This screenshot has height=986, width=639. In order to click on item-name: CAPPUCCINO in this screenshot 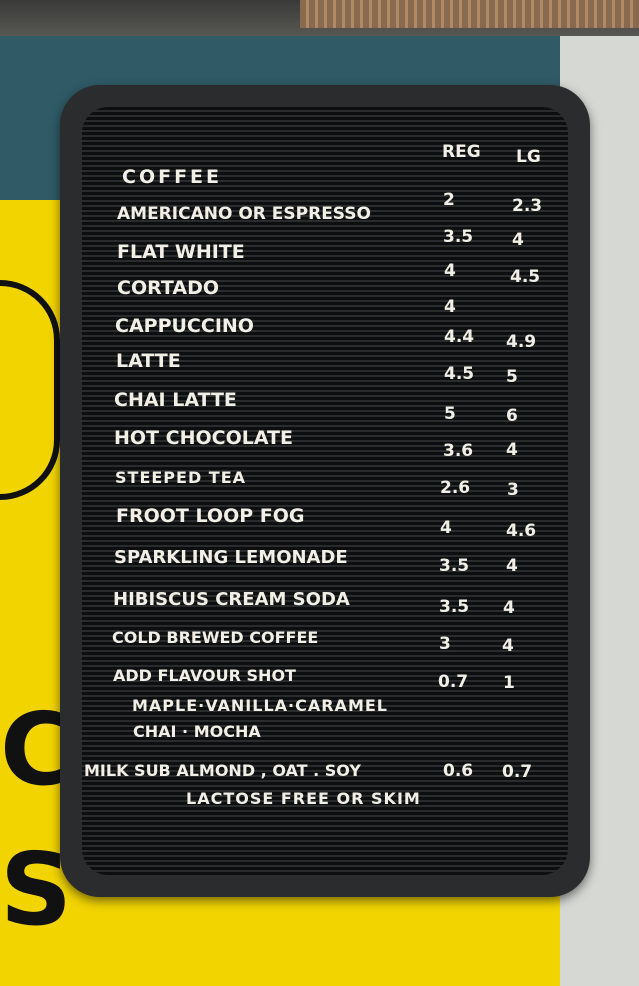, I will do `click(184, 326)`.